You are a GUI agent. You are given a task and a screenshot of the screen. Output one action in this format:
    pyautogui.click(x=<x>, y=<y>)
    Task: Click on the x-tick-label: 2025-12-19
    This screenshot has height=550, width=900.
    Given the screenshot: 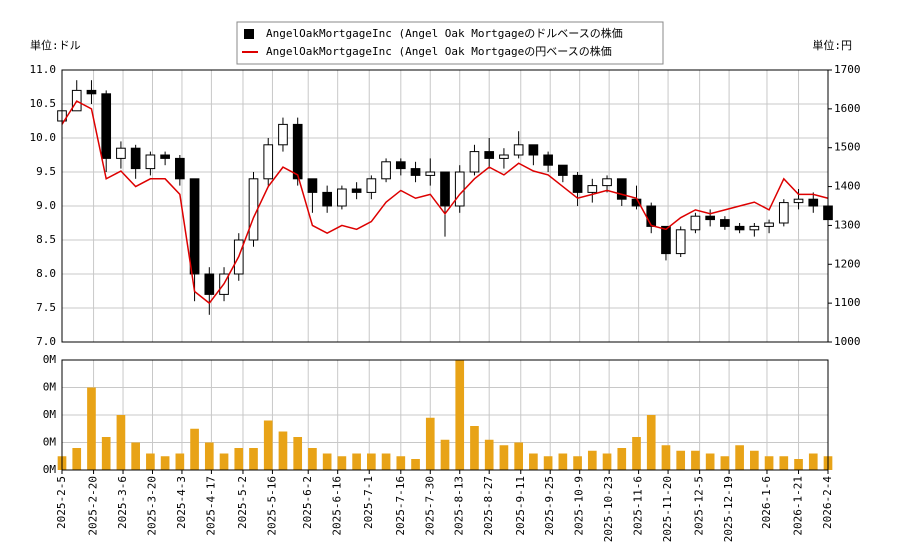 What is the action you would take?
    pyautogui.click(x=728, y=509)
    